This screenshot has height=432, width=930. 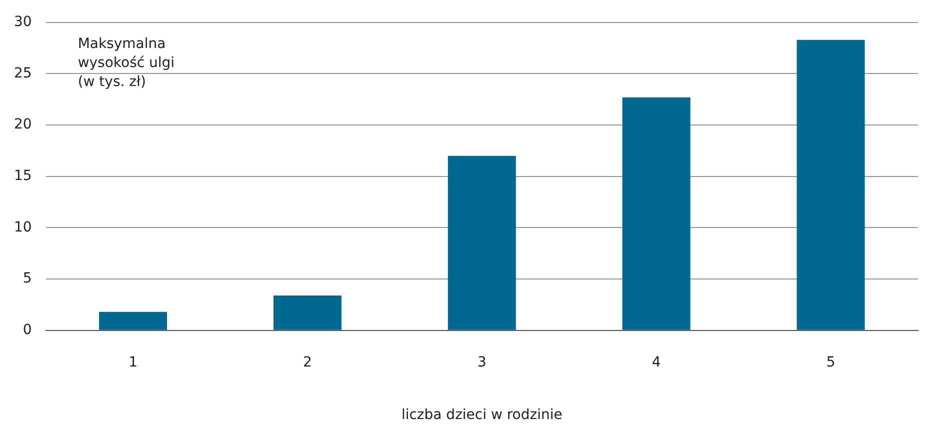 What do you see at coordinates (831, 362) in the screenshot?
I see `x-tick-label: 5` at bounding box center [831, 362].